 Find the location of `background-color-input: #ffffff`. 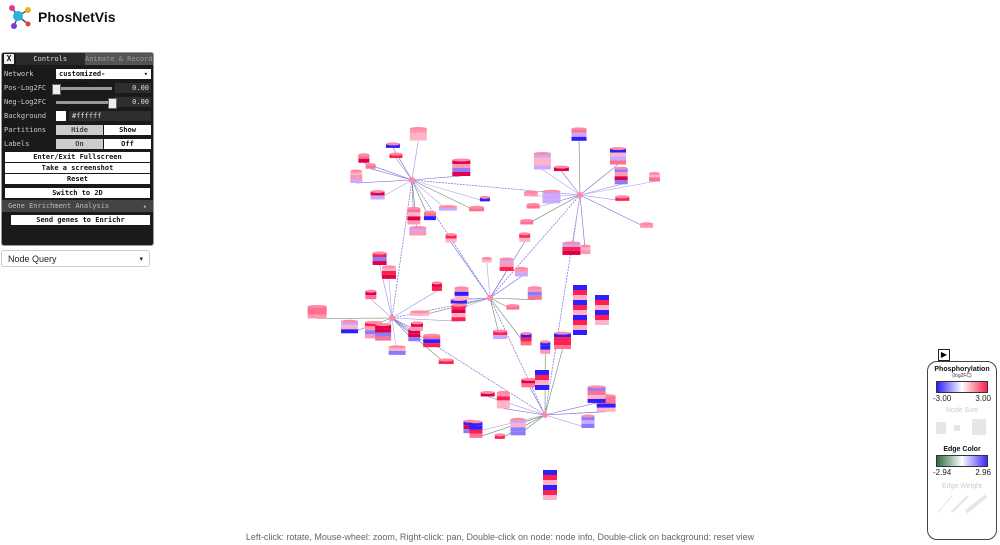

background-color-input: #ffffff is located at coordinates (110, 116).